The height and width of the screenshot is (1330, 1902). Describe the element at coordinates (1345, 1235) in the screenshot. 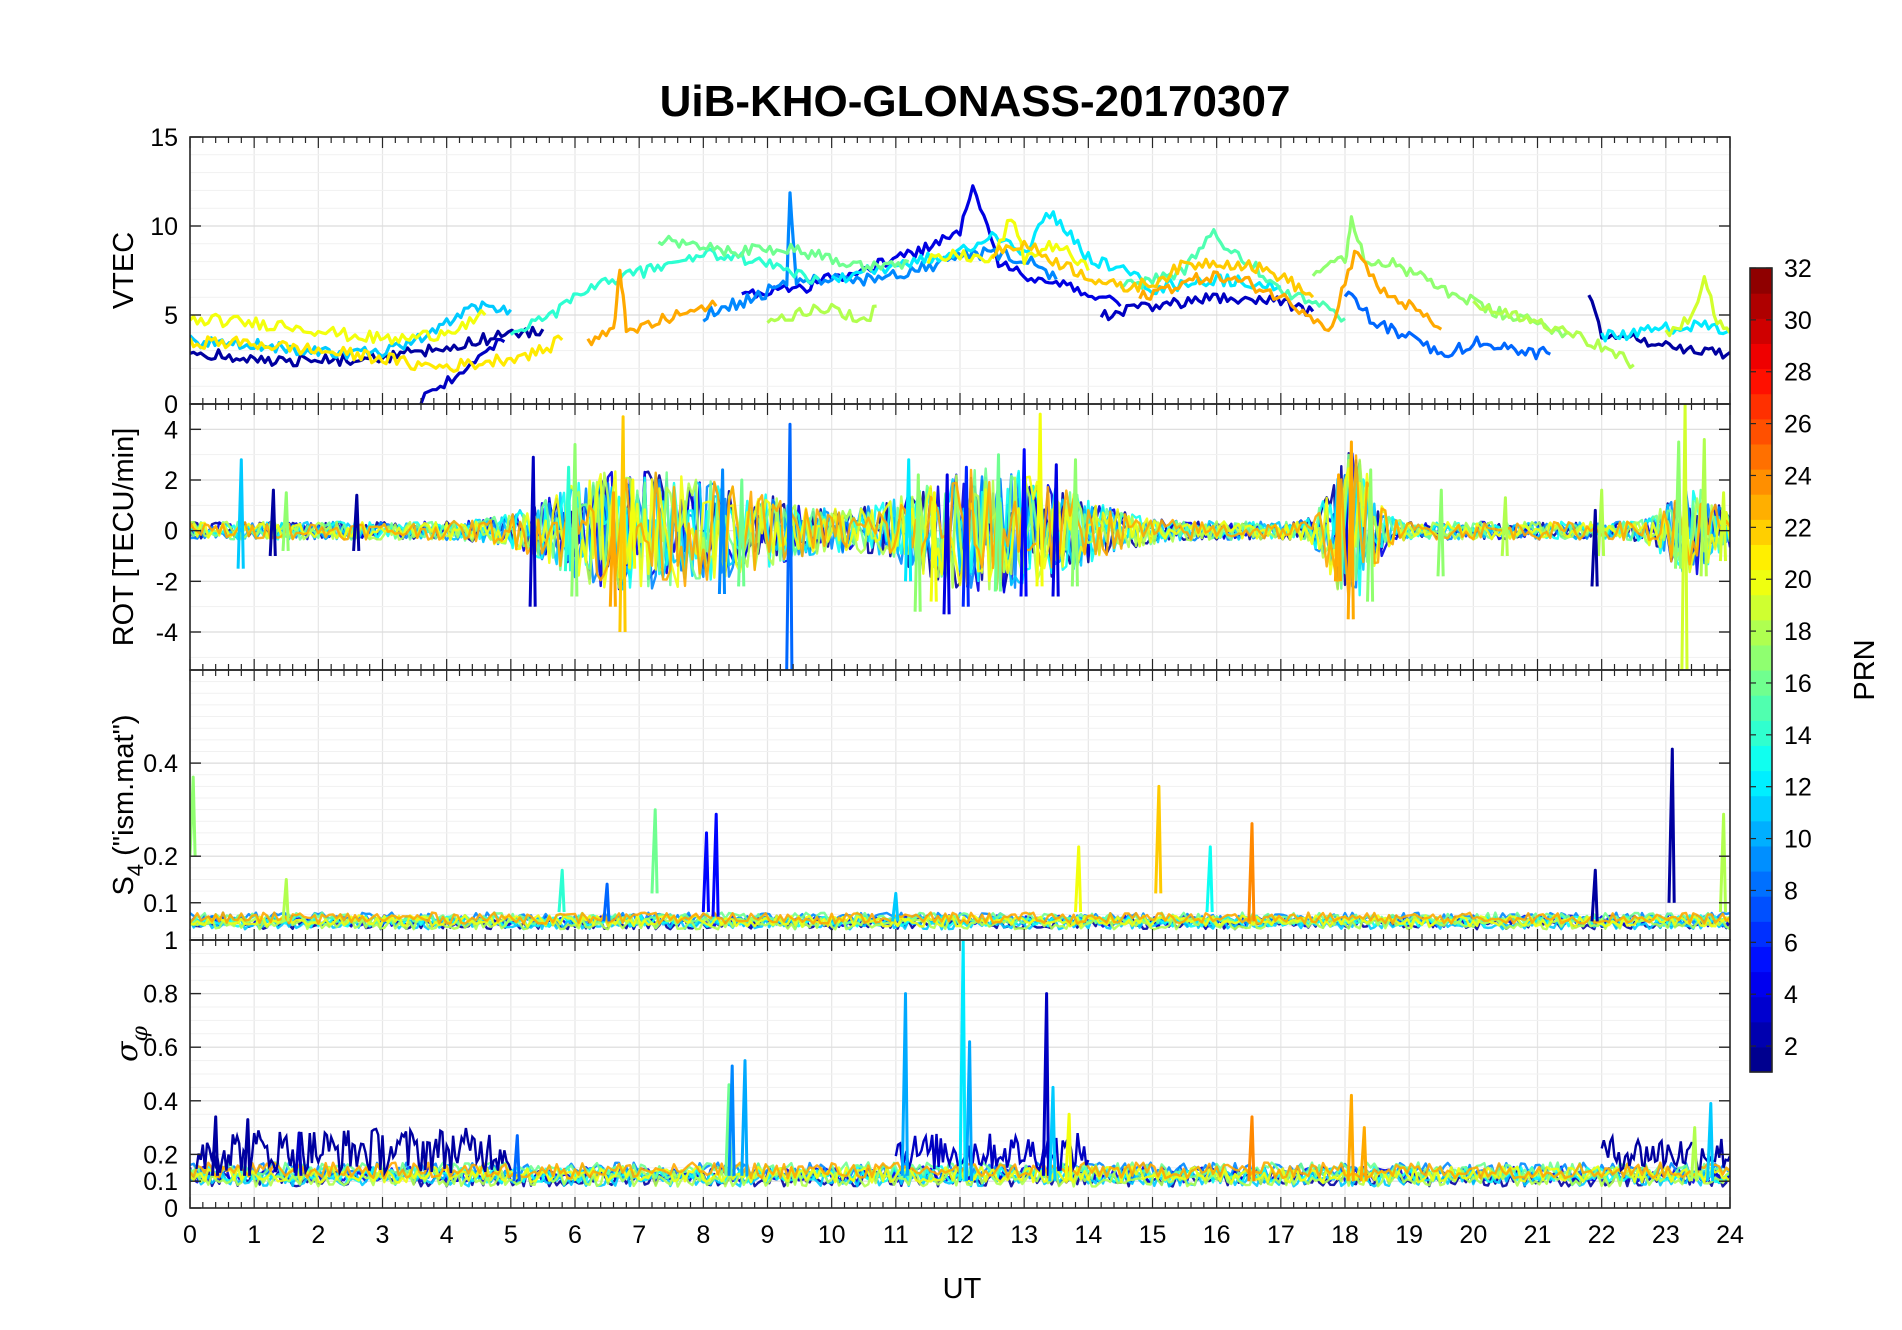

I see `x-tick-label: 18` at that location.